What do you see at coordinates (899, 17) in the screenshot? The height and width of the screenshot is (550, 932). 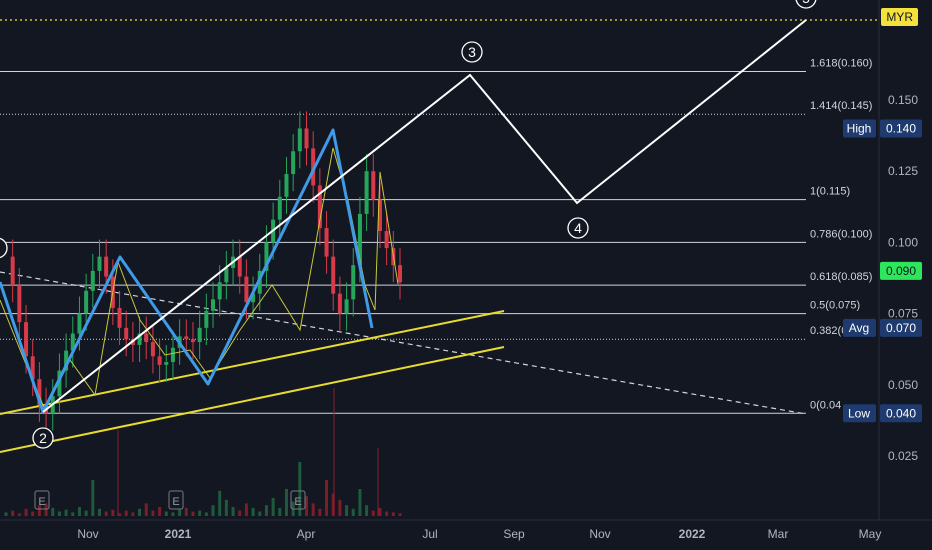 I see `currency-badge: MYR` at bounding box center [899, 17].